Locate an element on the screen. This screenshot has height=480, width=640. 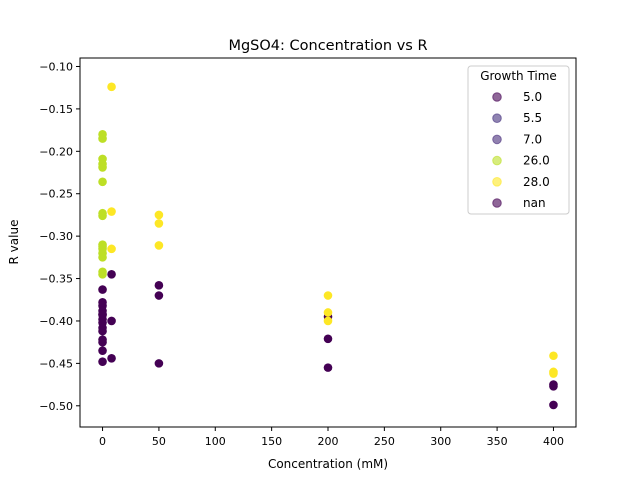
legend-label: 7.0 is located at coordinates (532, 139).